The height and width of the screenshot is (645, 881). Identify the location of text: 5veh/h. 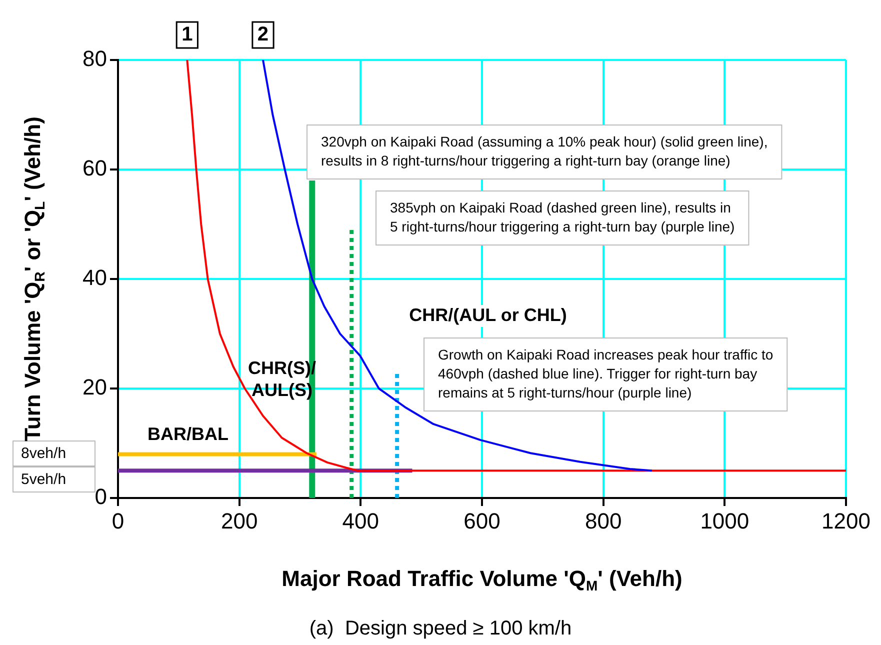
(43, 479).